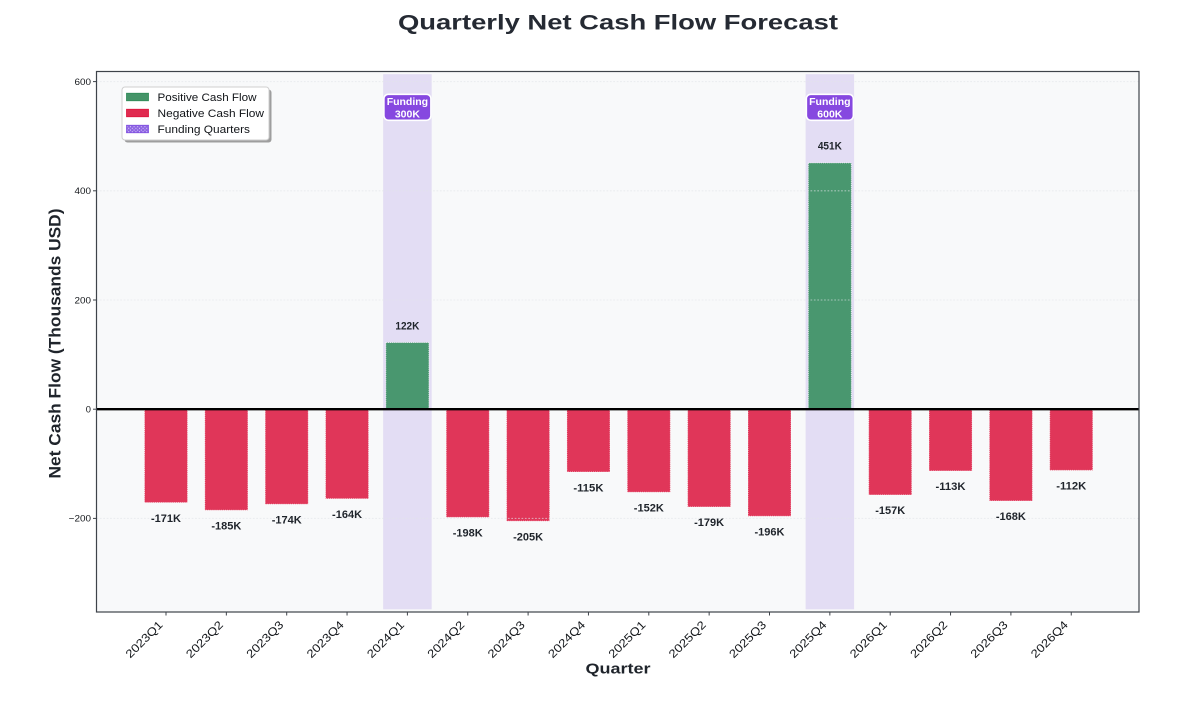 The height and width of the screenshot is (725, 1200). What do you see at coordinates (618, 22) in the screenshot?
I see `svg-text:Quarterly Net Cash Flow Foreca: Quarterly Net Cash Flow Forecast` at bounding box center [618, 22].